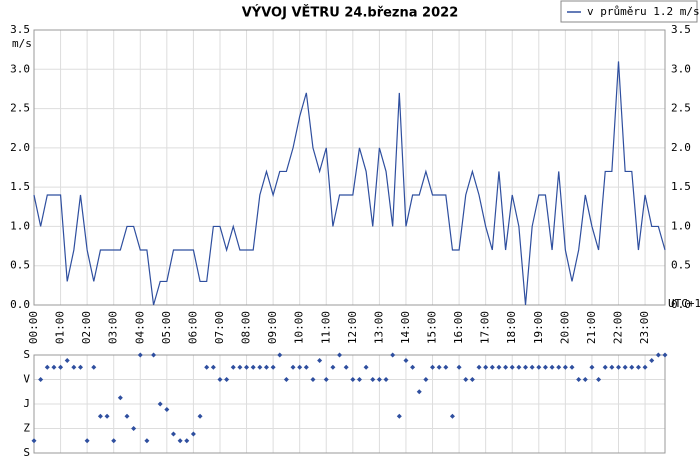 This screenshot has width=700, height=464. Describe the element at coordinates (20, 304) in the screenshot. I see `y-tick-label: 0.0` at that location.